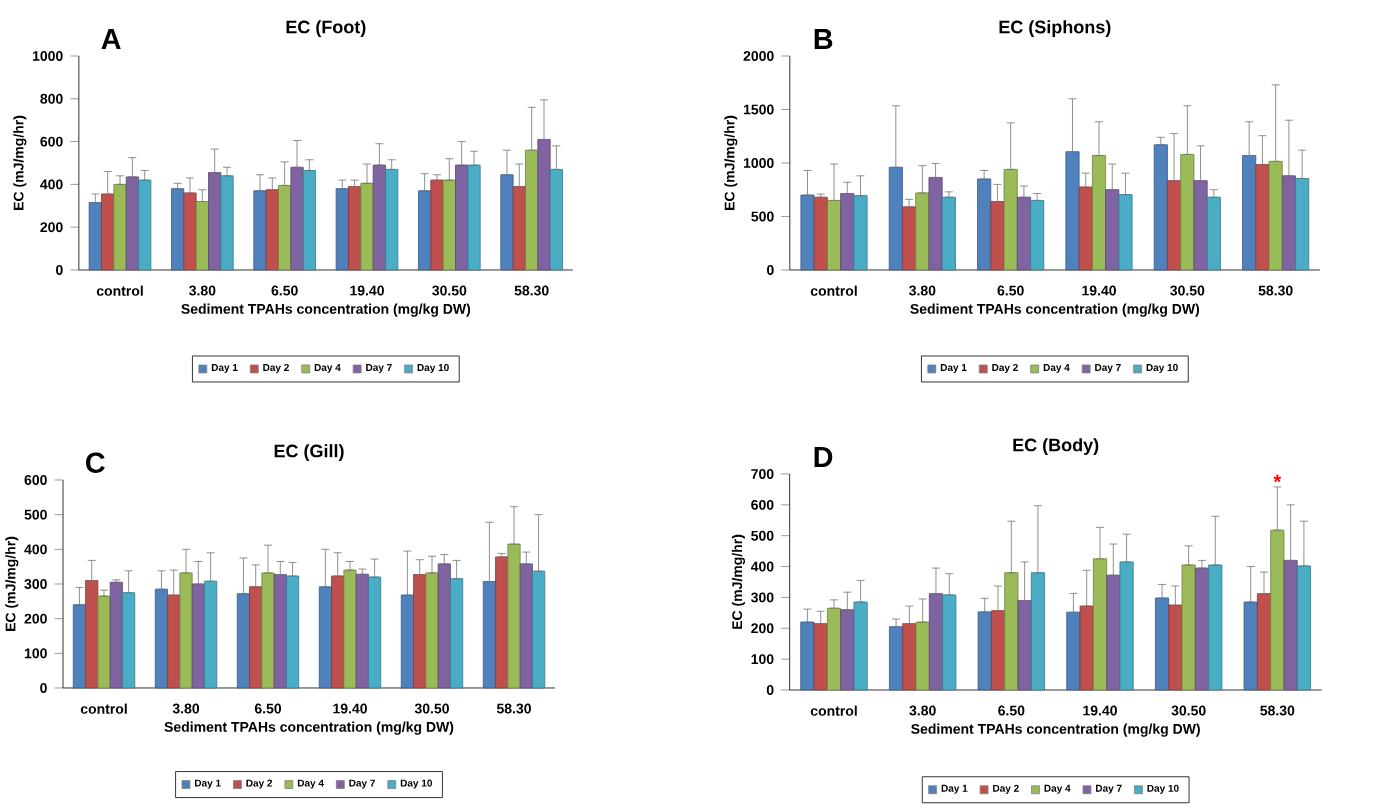 The height and width of the screenshot is (812, 1378). Describe the element at coordinates (1277, 478) in the screenshot. I see `annotation: *` at that location.